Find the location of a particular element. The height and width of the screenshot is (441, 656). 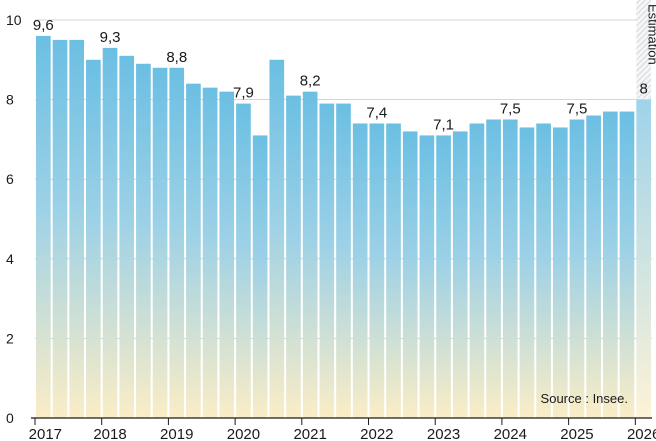

y-tick-label: 0 is located at coordinates (10, 418).